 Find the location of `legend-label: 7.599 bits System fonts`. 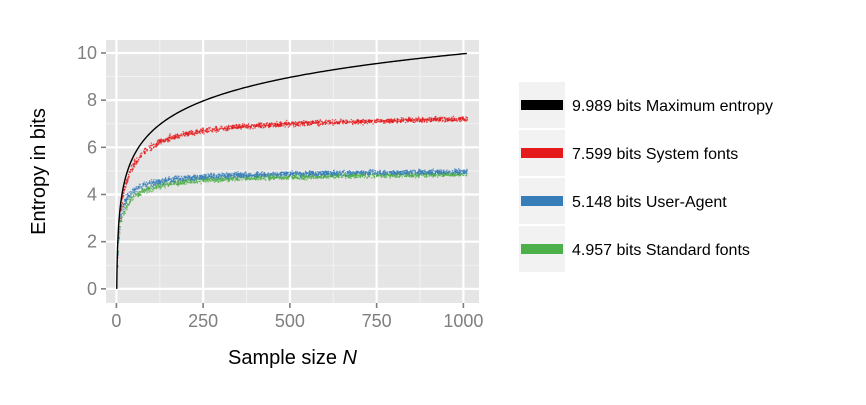

legend-label: 7.599 bits System fonts is located at coordinates (655, 154).